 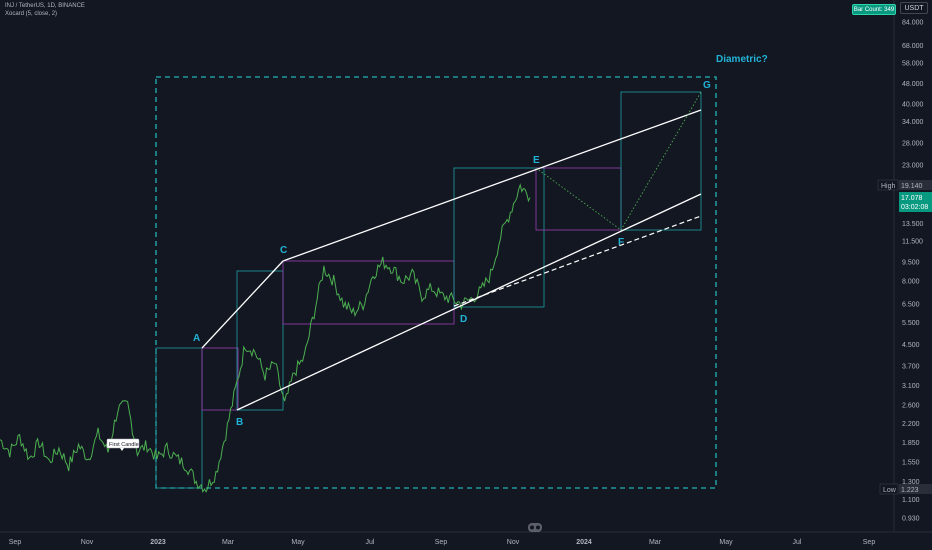 I want to click on upper-trendline, so click(x=492, y=185).